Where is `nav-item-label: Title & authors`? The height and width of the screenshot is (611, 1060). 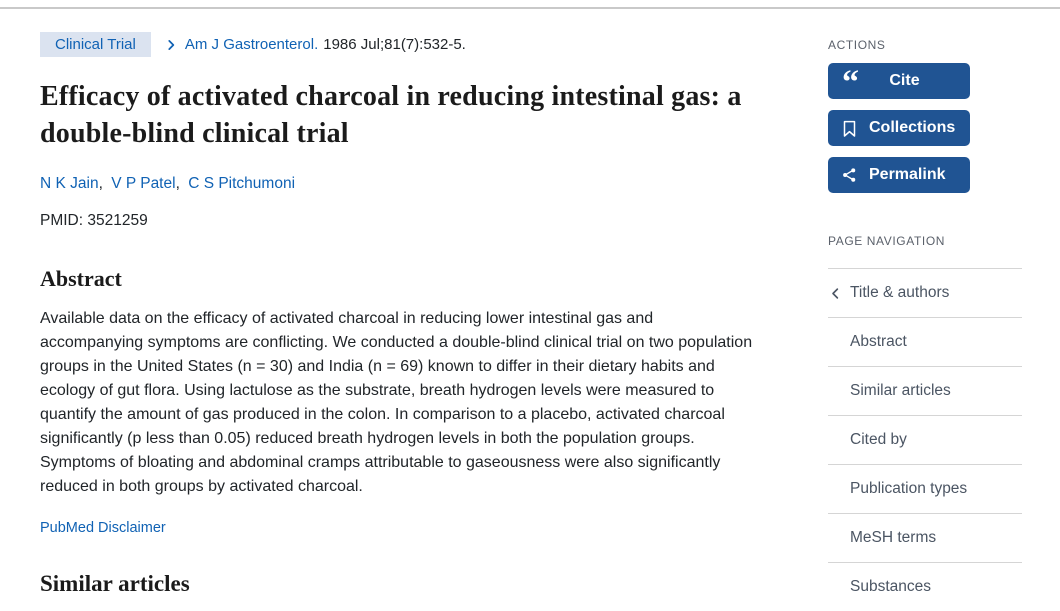 nav-item-label: Title & authors is located at coordinates (900, 292).